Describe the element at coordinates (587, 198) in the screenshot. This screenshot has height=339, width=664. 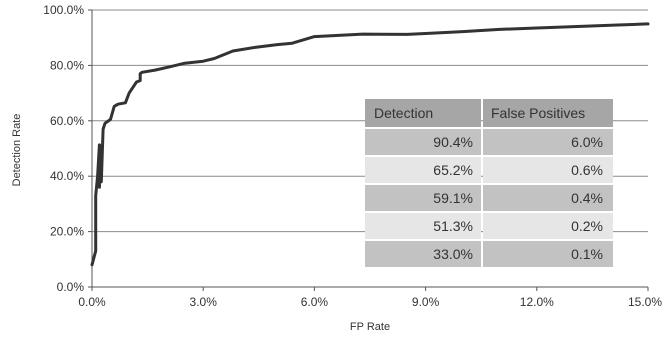
I see `table-cell-false-positives: 0.4%` at that location.